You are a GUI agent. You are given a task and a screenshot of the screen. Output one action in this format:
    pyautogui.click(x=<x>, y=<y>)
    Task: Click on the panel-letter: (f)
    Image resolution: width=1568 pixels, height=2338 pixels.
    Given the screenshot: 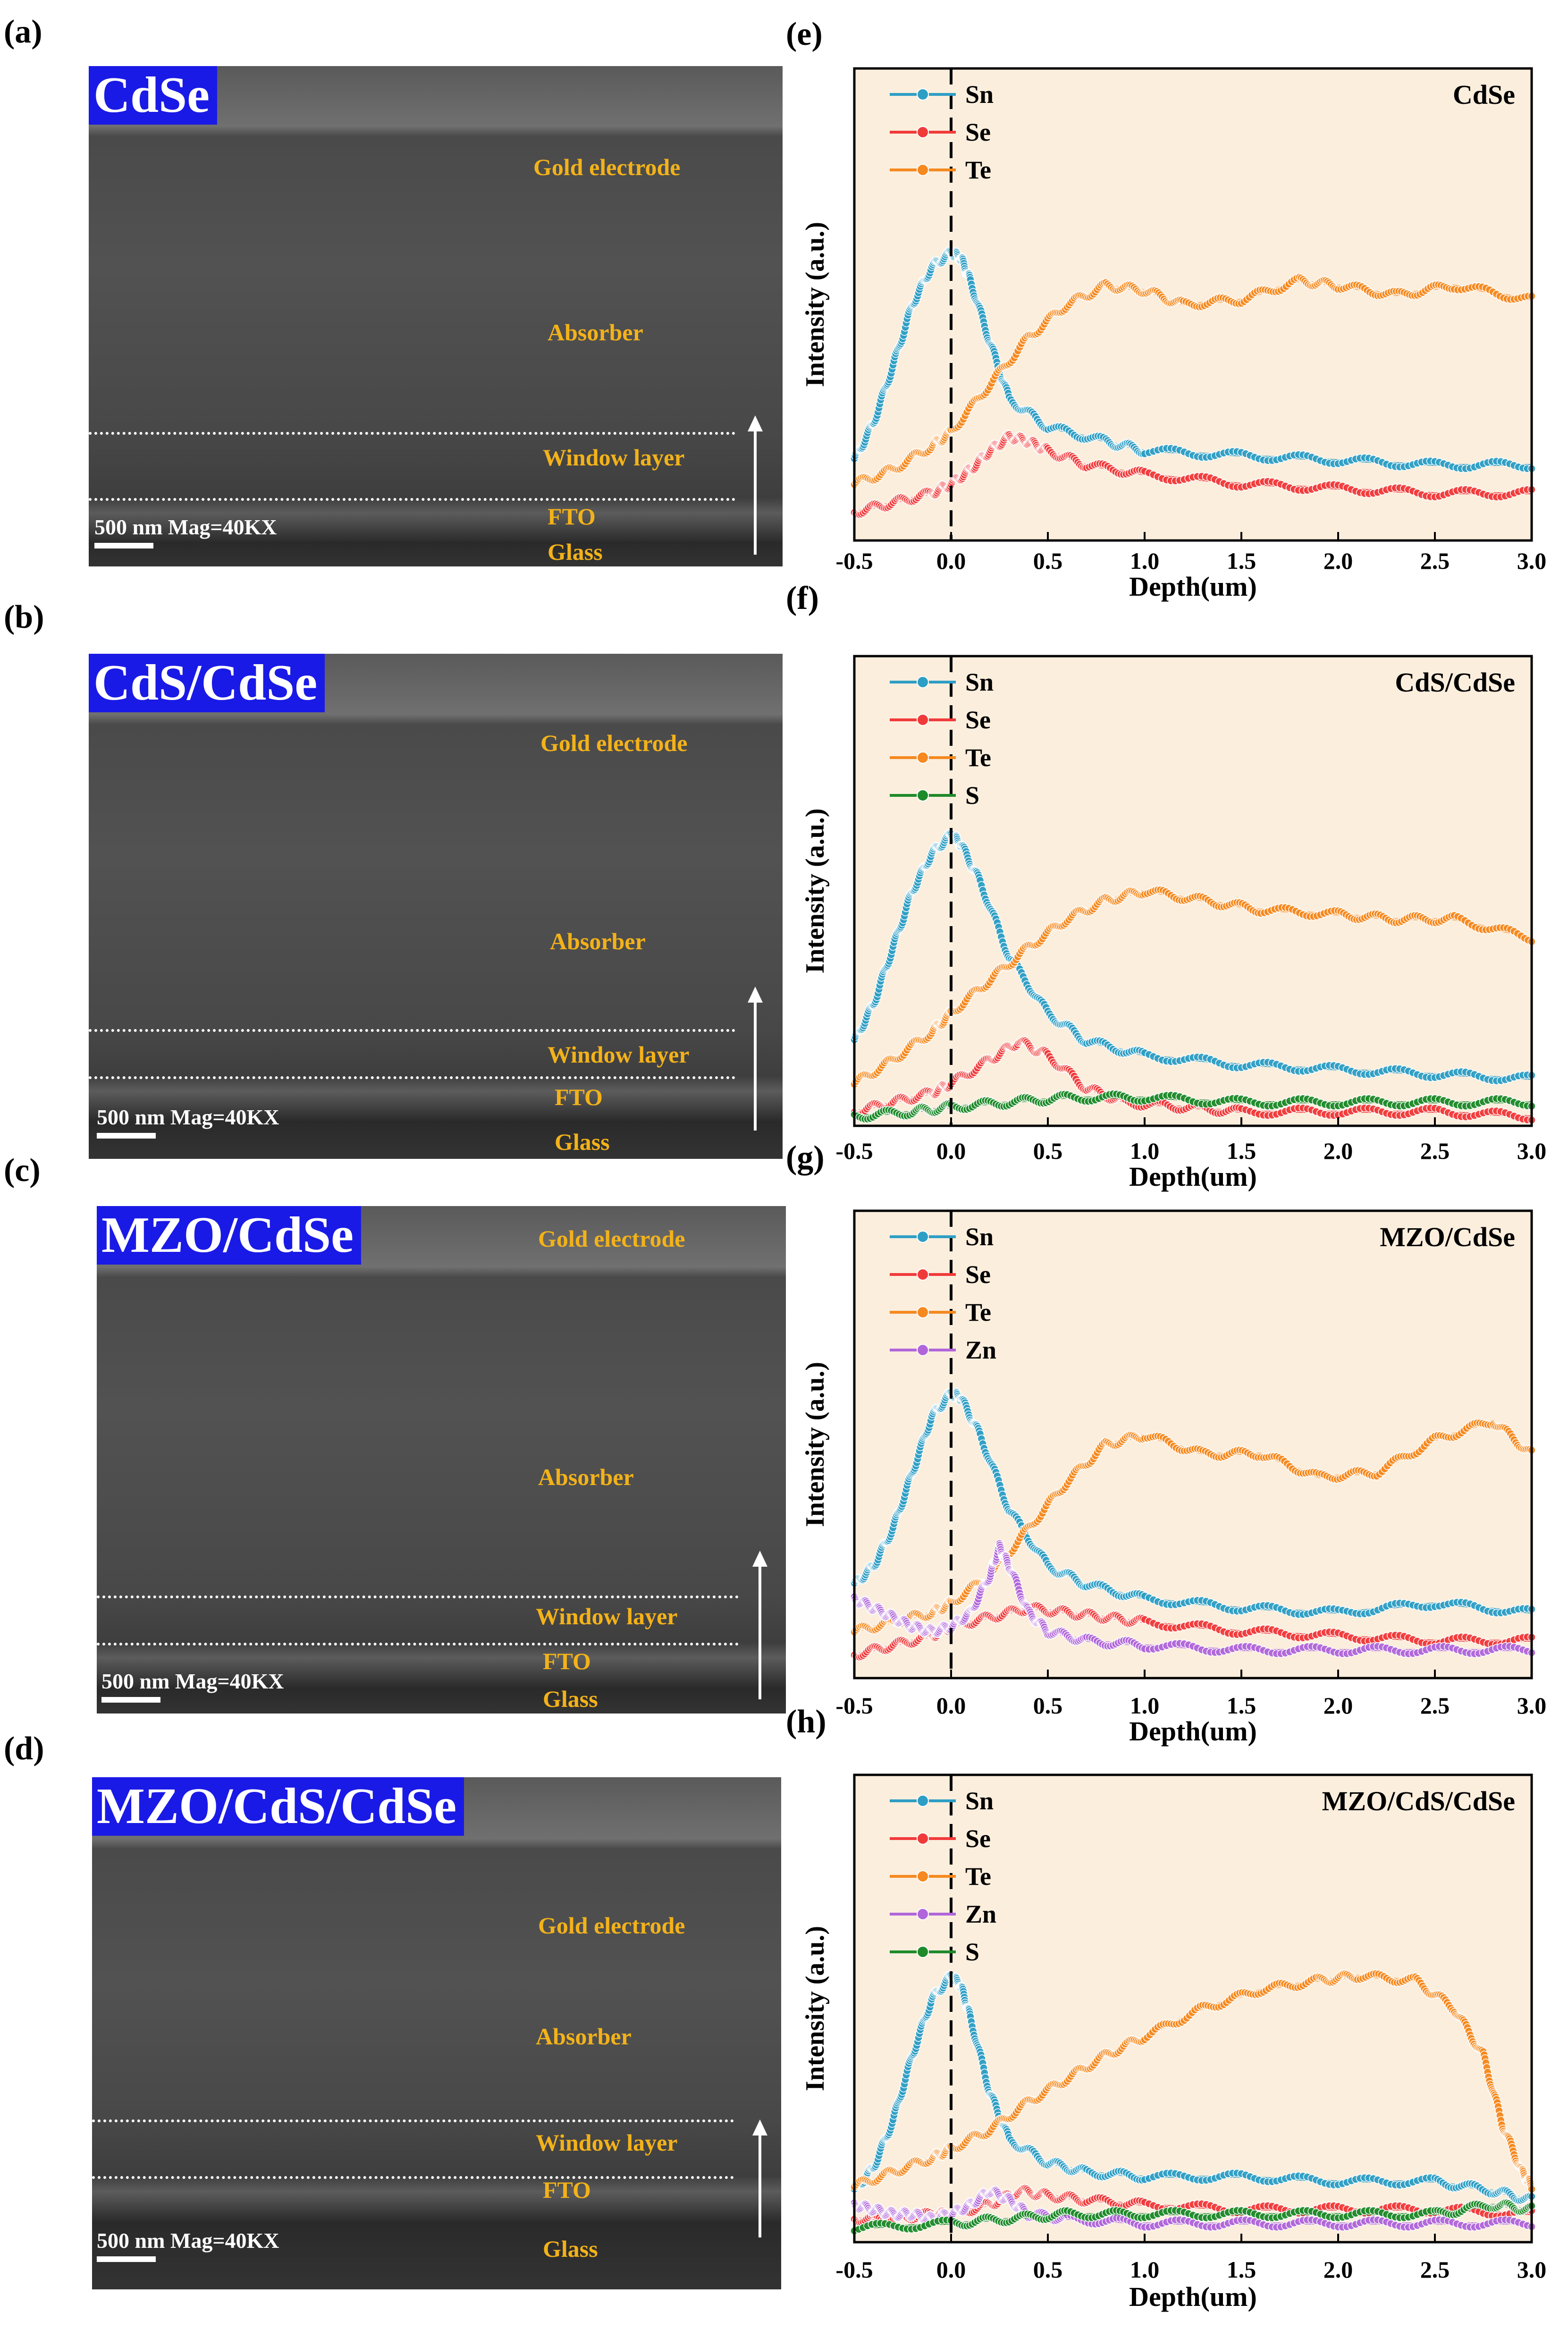 What is the action you would take?
    pyautogui.click(x=803, y=598)
    